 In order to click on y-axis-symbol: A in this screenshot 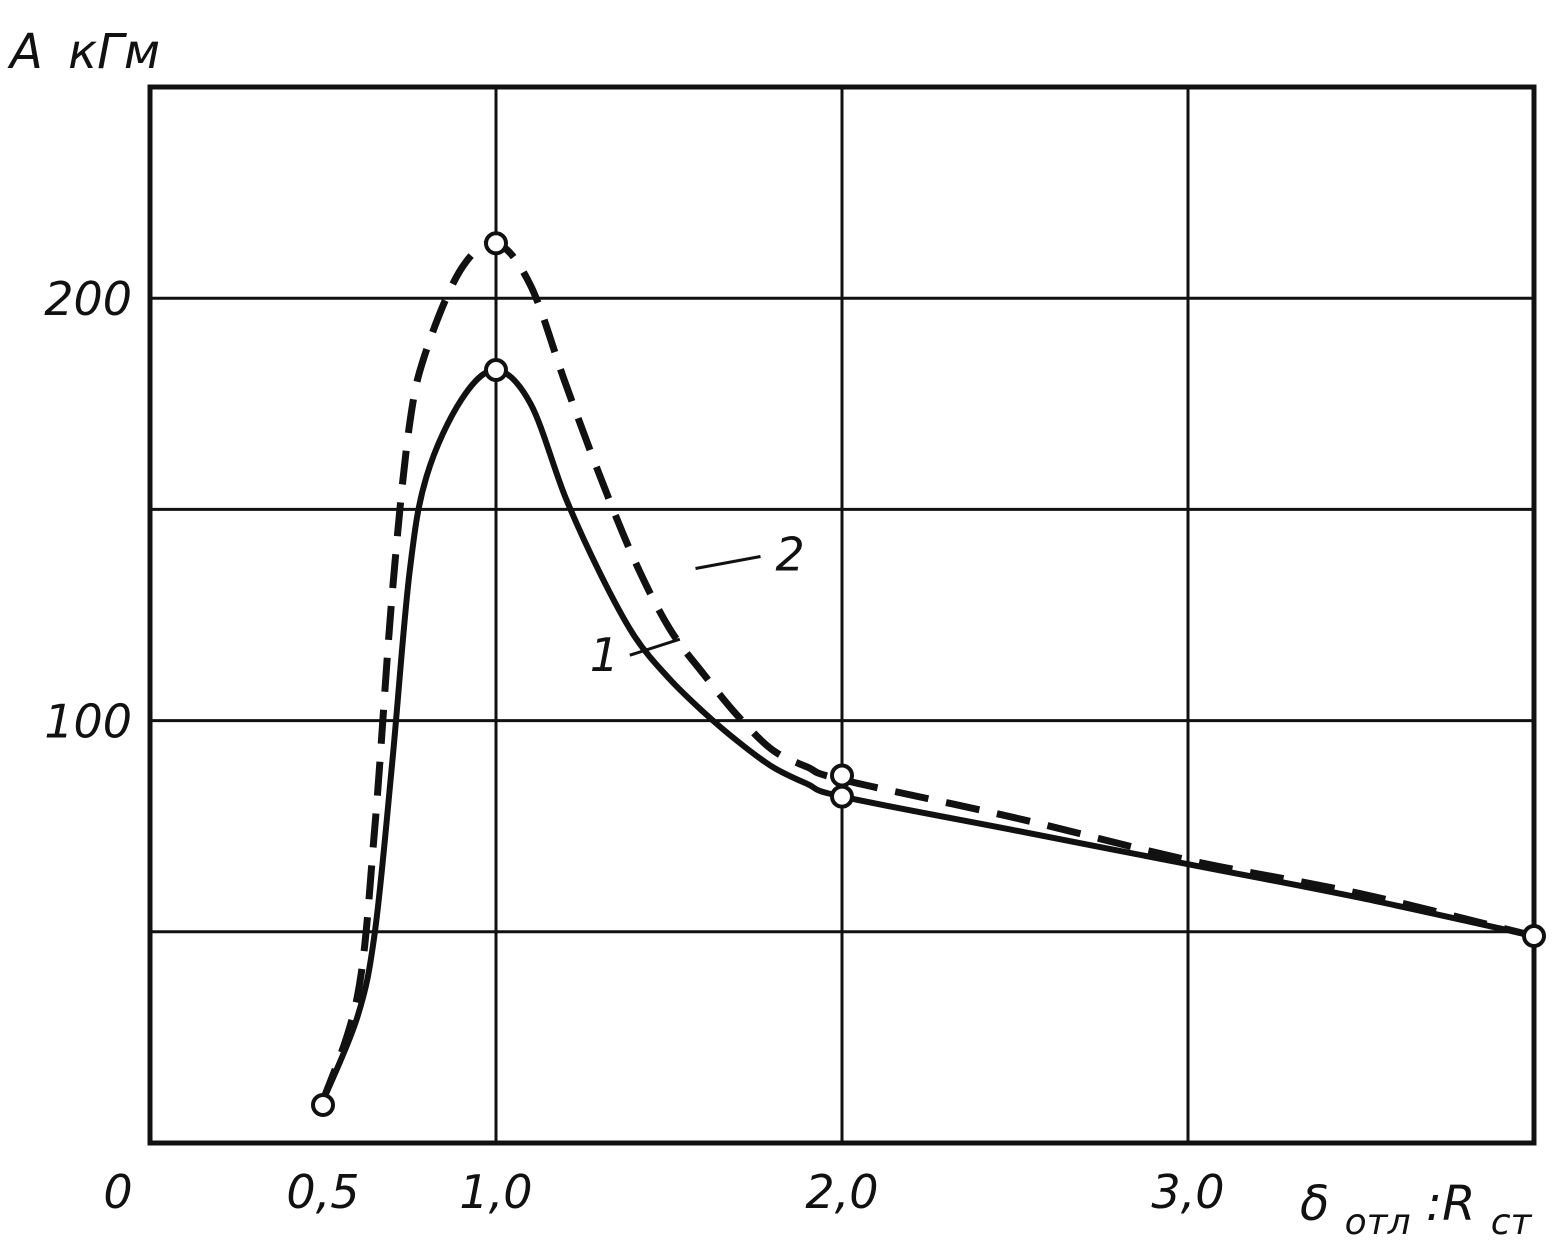, I will do `click(25, 52)`.